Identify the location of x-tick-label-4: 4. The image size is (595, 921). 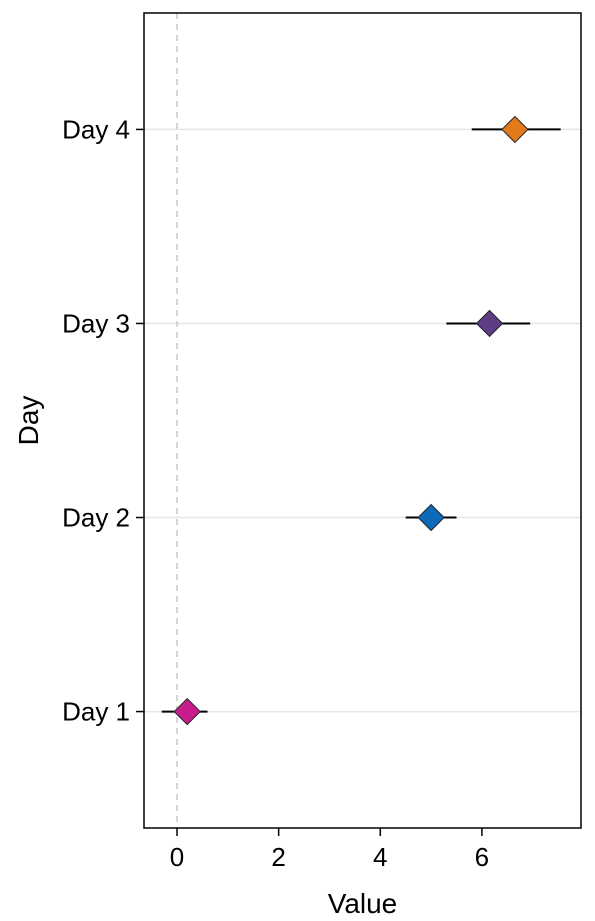
(380, 857).